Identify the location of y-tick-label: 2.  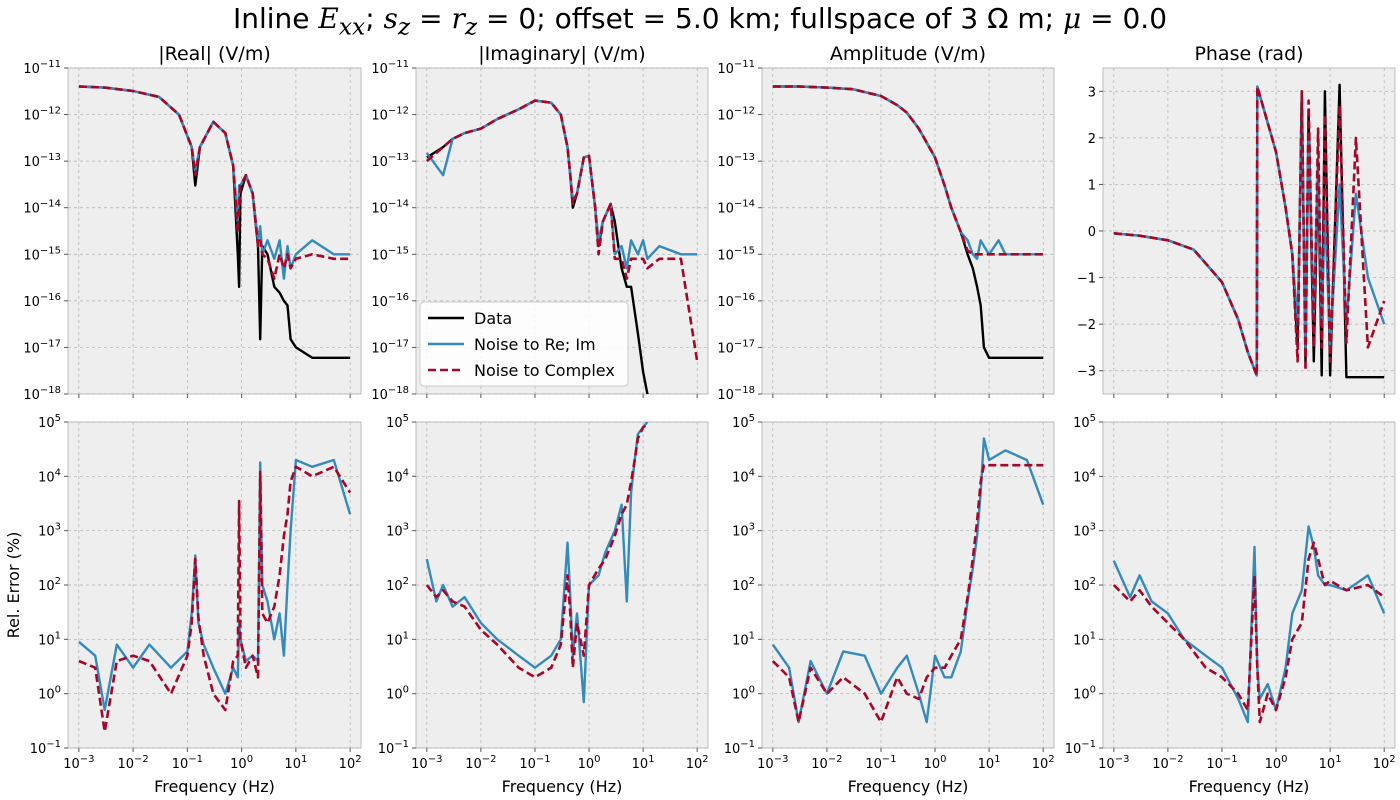
(1092, 139).